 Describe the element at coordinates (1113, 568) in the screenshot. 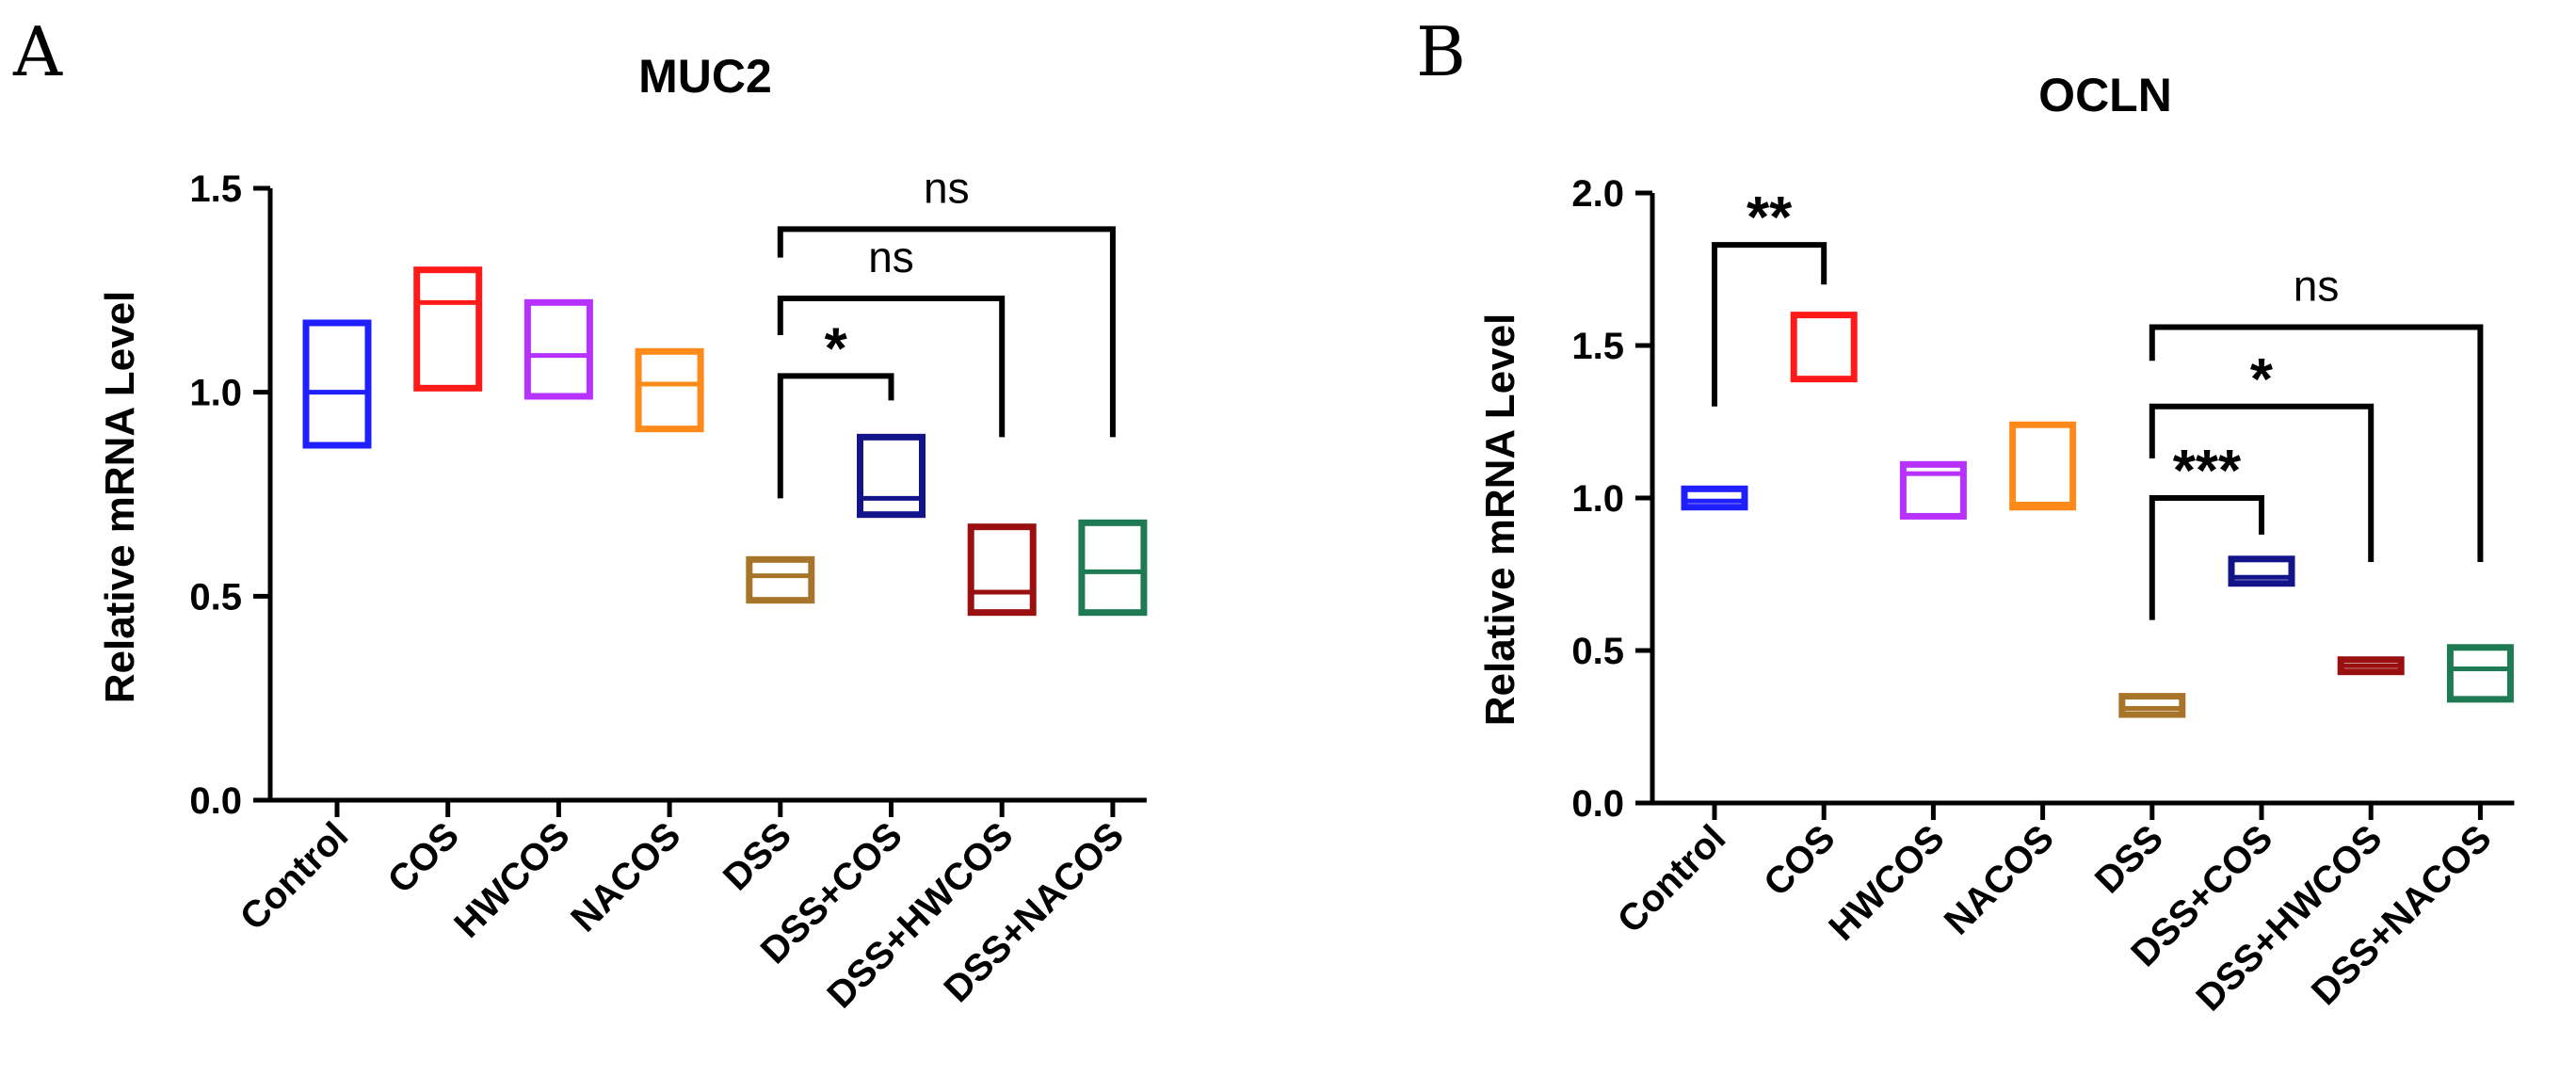

I see `panel-a-box-dss-nacos` at that location.